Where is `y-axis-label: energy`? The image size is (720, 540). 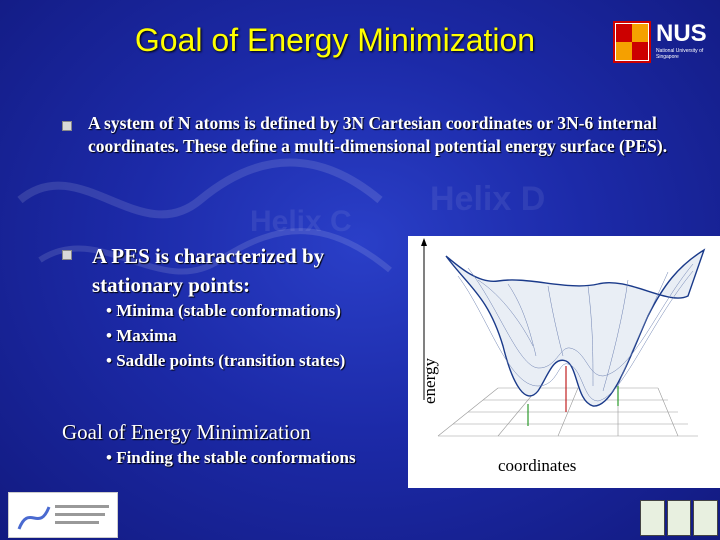
y-axis-label: energy is located at coordinates (429, 381).